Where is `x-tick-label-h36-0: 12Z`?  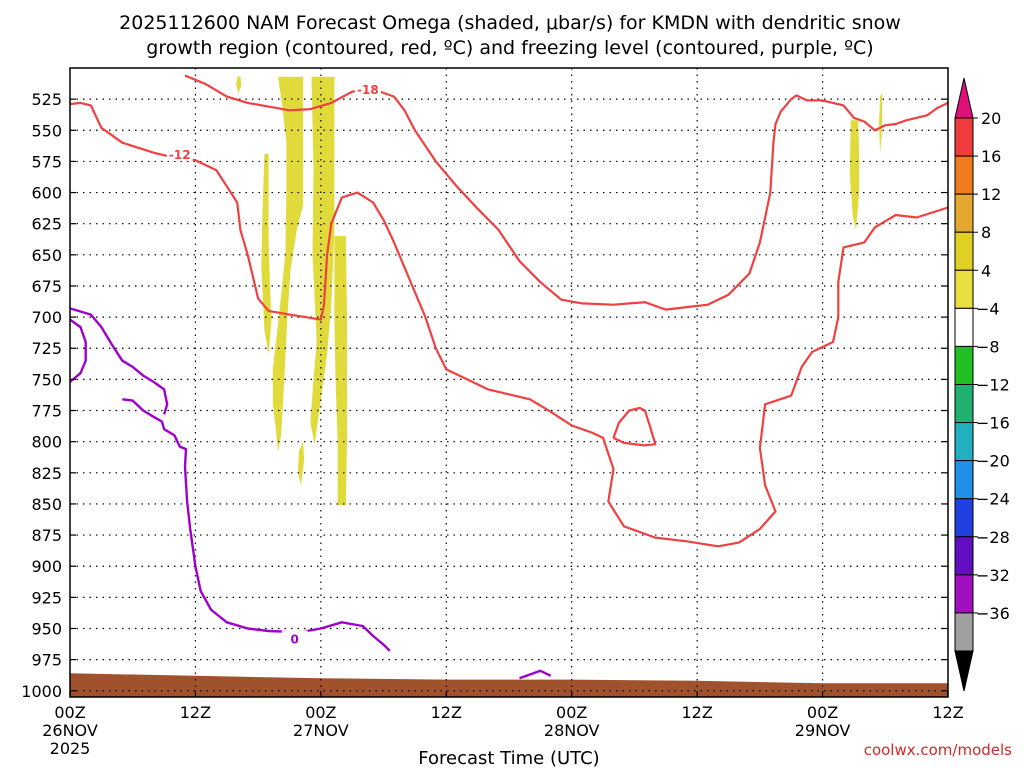 x-tick-label-h36-0: 12Z is located at coordinates (446, 712).